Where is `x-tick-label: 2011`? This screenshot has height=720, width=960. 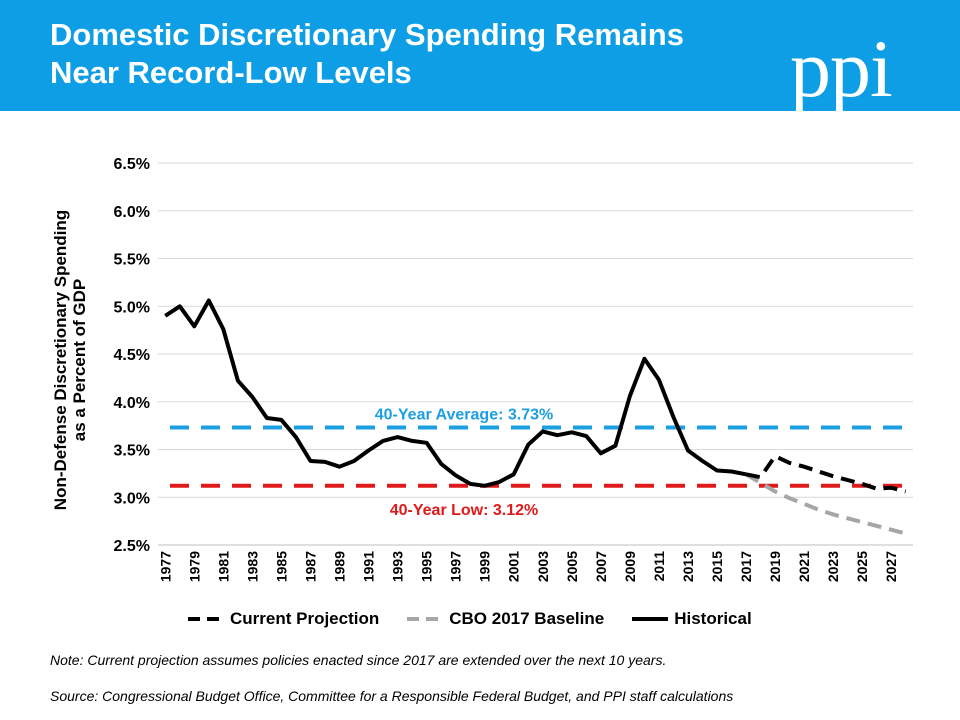 x-tick-label: 2011 is located at coordinates (659, 566).